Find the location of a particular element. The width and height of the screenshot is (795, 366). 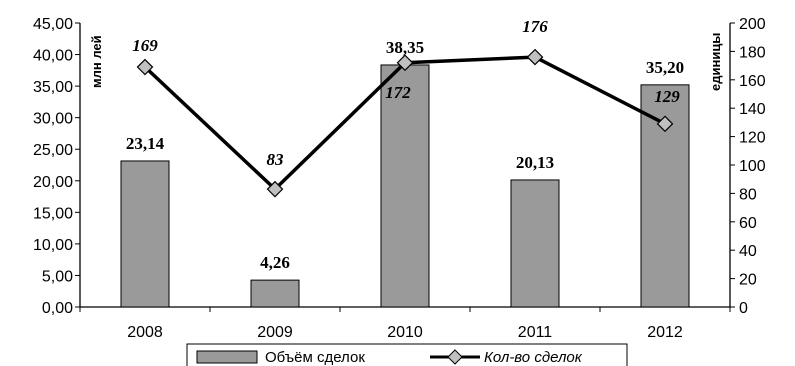

legend-label-line: Кол-во сделок is located at coordinates (533, 357).